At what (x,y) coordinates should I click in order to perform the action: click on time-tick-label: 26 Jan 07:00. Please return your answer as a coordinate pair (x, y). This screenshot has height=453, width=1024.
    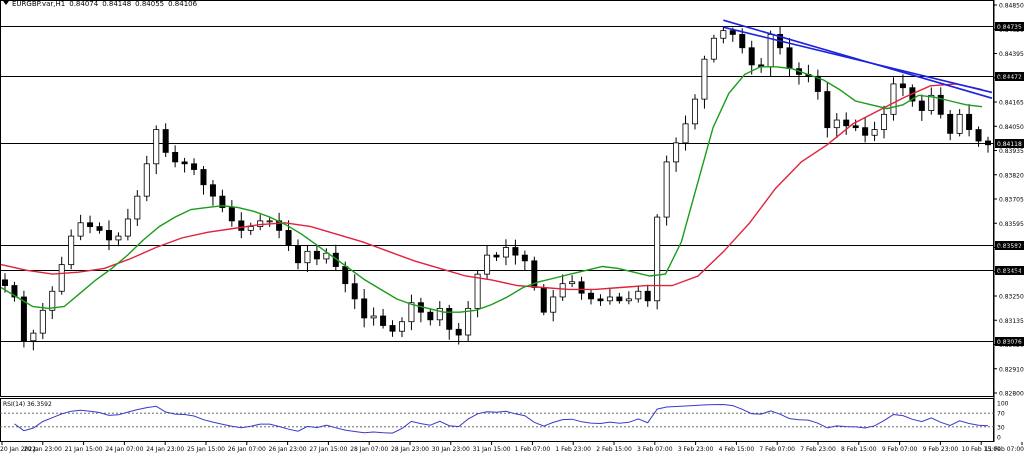
    Looking at the image, I should click on (247, 449).